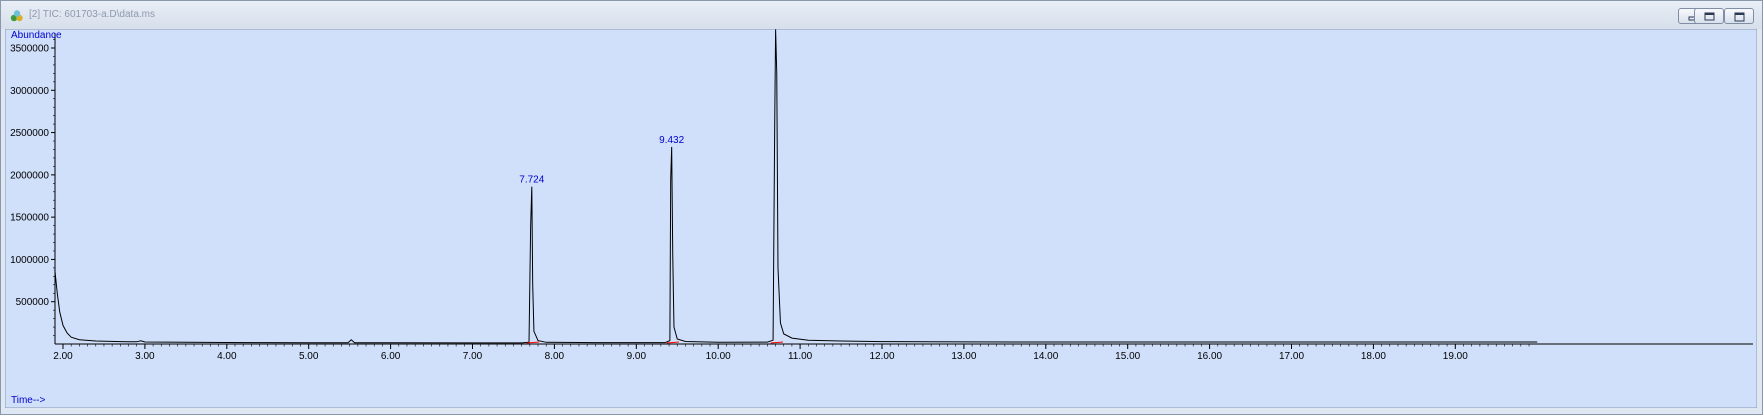  I want to click on restore-button, so click(1709, 16).